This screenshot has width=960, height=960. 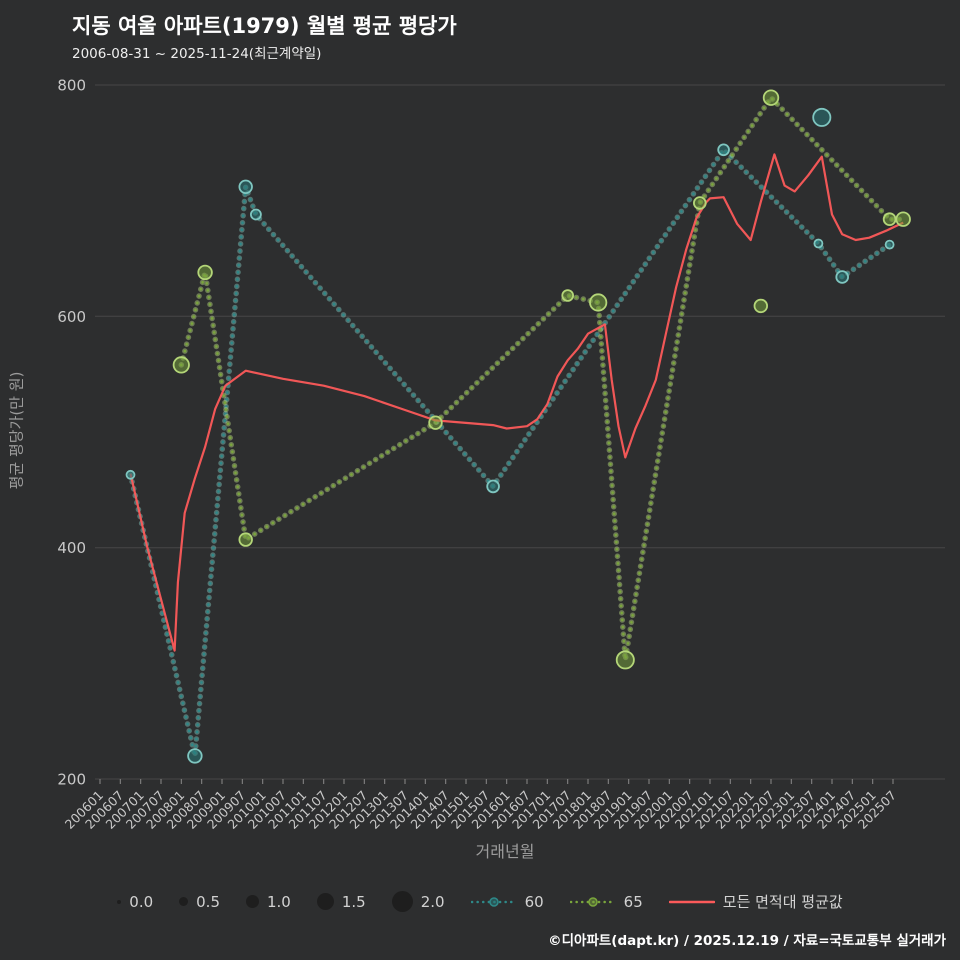 I want to click on size-label: 0.5, so click(x=208, y=901).